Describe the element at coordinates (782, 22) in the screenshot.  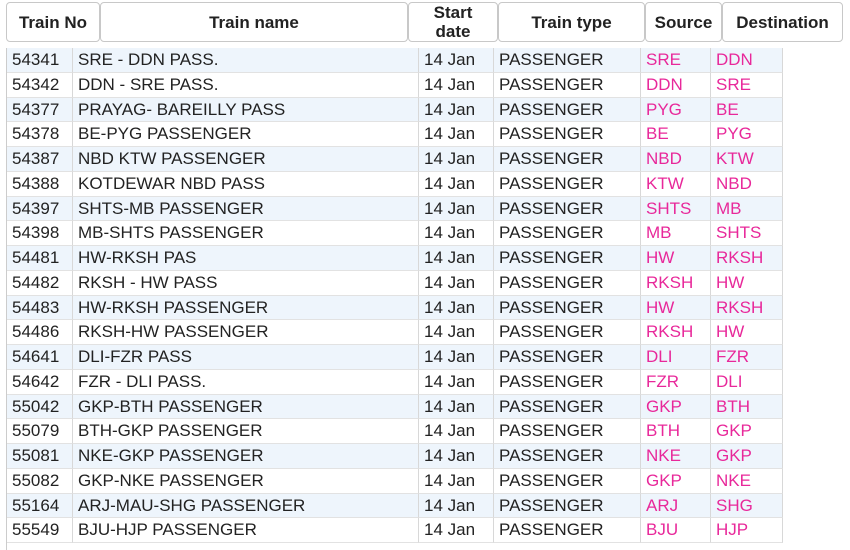
I see `column-header: Destination` at that location.